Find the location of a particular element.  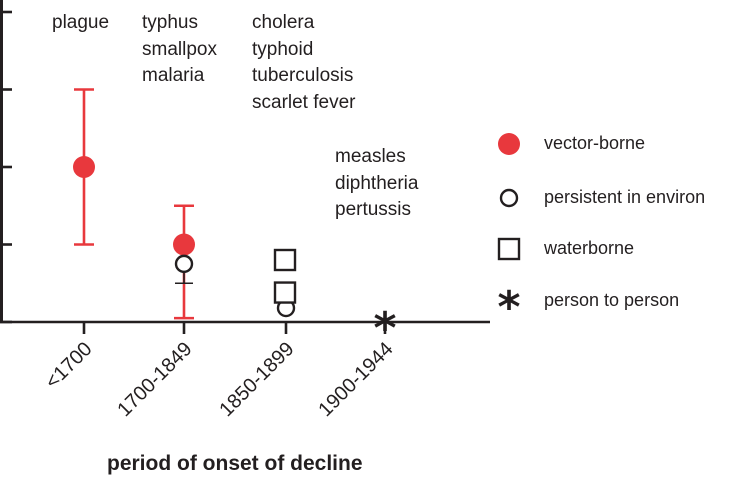

x-tick-label: 1700-1849 is located at coordinates (154, 379).